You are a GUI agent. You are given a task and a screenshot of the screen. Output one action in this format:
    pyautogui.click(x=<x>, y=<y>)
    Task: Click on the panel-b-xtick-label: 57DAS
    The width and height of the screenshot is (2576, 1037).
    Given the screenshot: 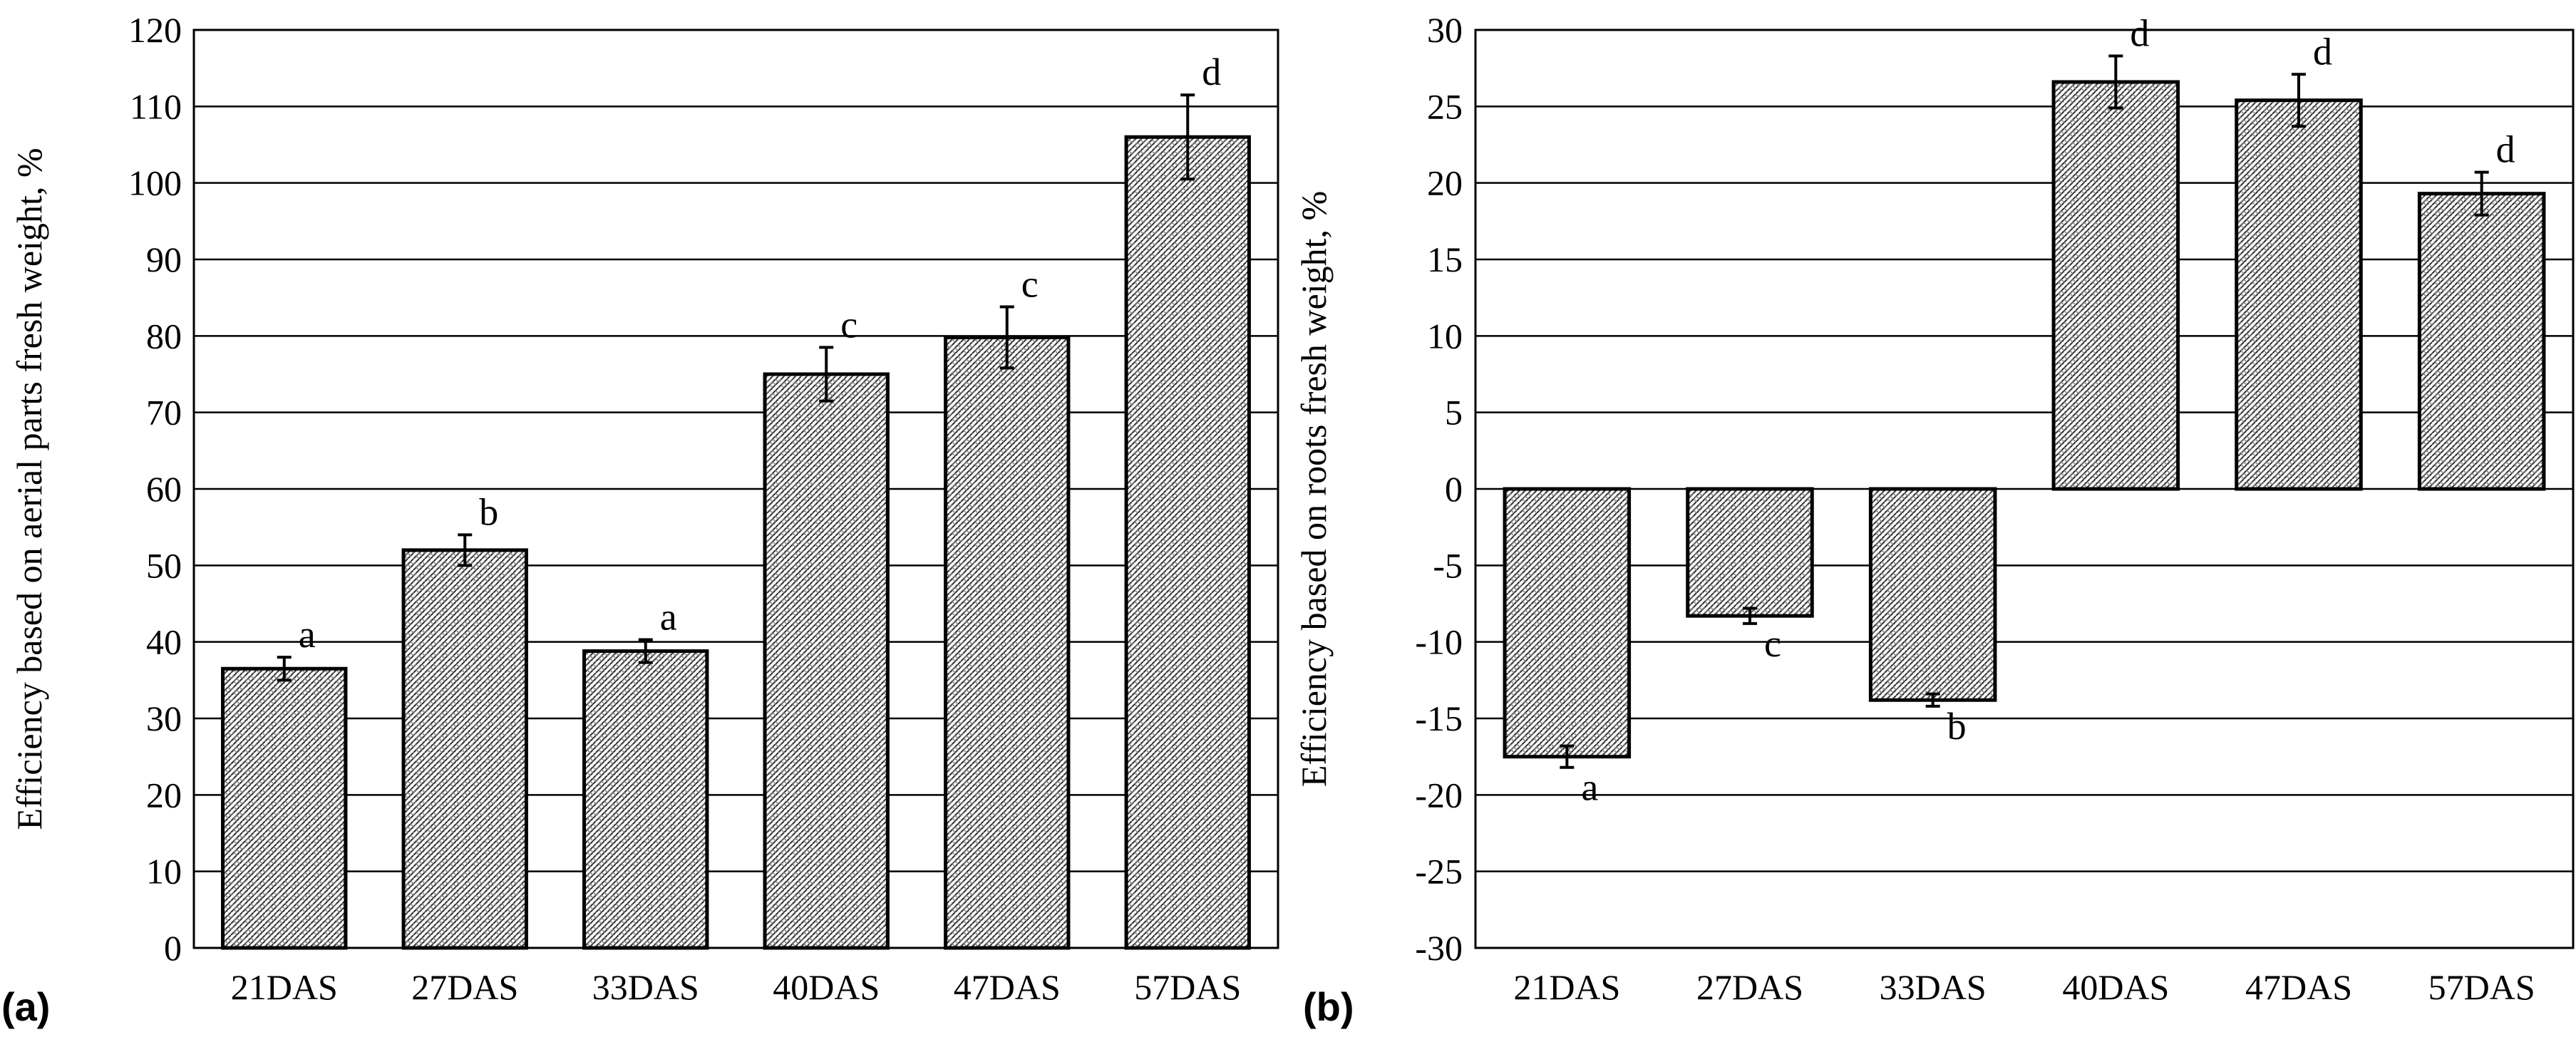 What is the action you would take?
    pyautogui.click(x=2481, y=987)
    